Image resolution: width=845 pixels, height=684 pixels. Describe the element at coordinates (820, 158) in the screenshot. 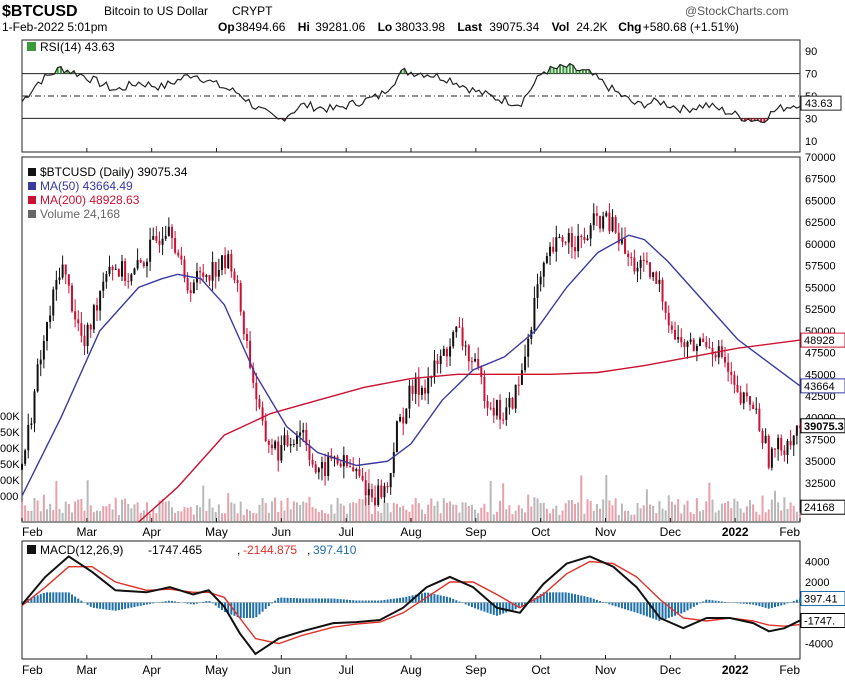

I see `price-tick-label: 70000` at that location.